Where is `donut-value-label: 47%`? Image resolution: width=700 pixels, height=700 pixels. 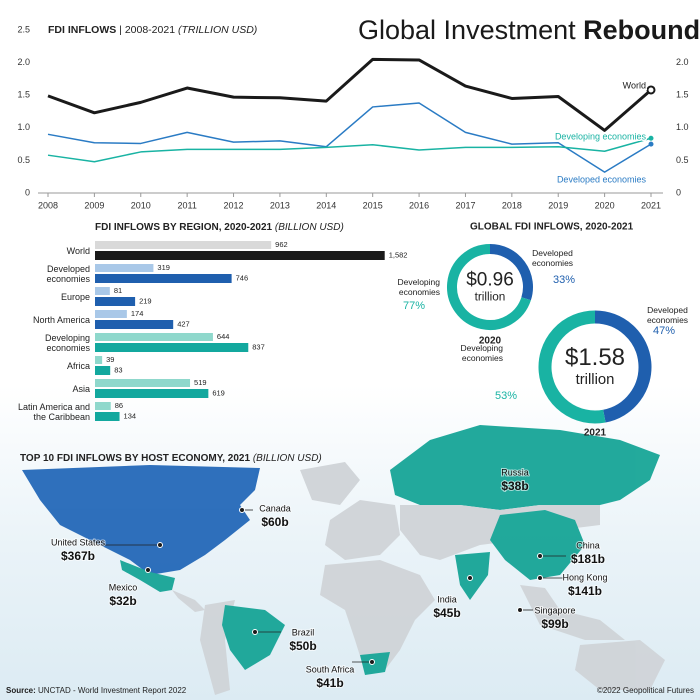
donut-value-label: 47% is located at coordinates (664, 331).